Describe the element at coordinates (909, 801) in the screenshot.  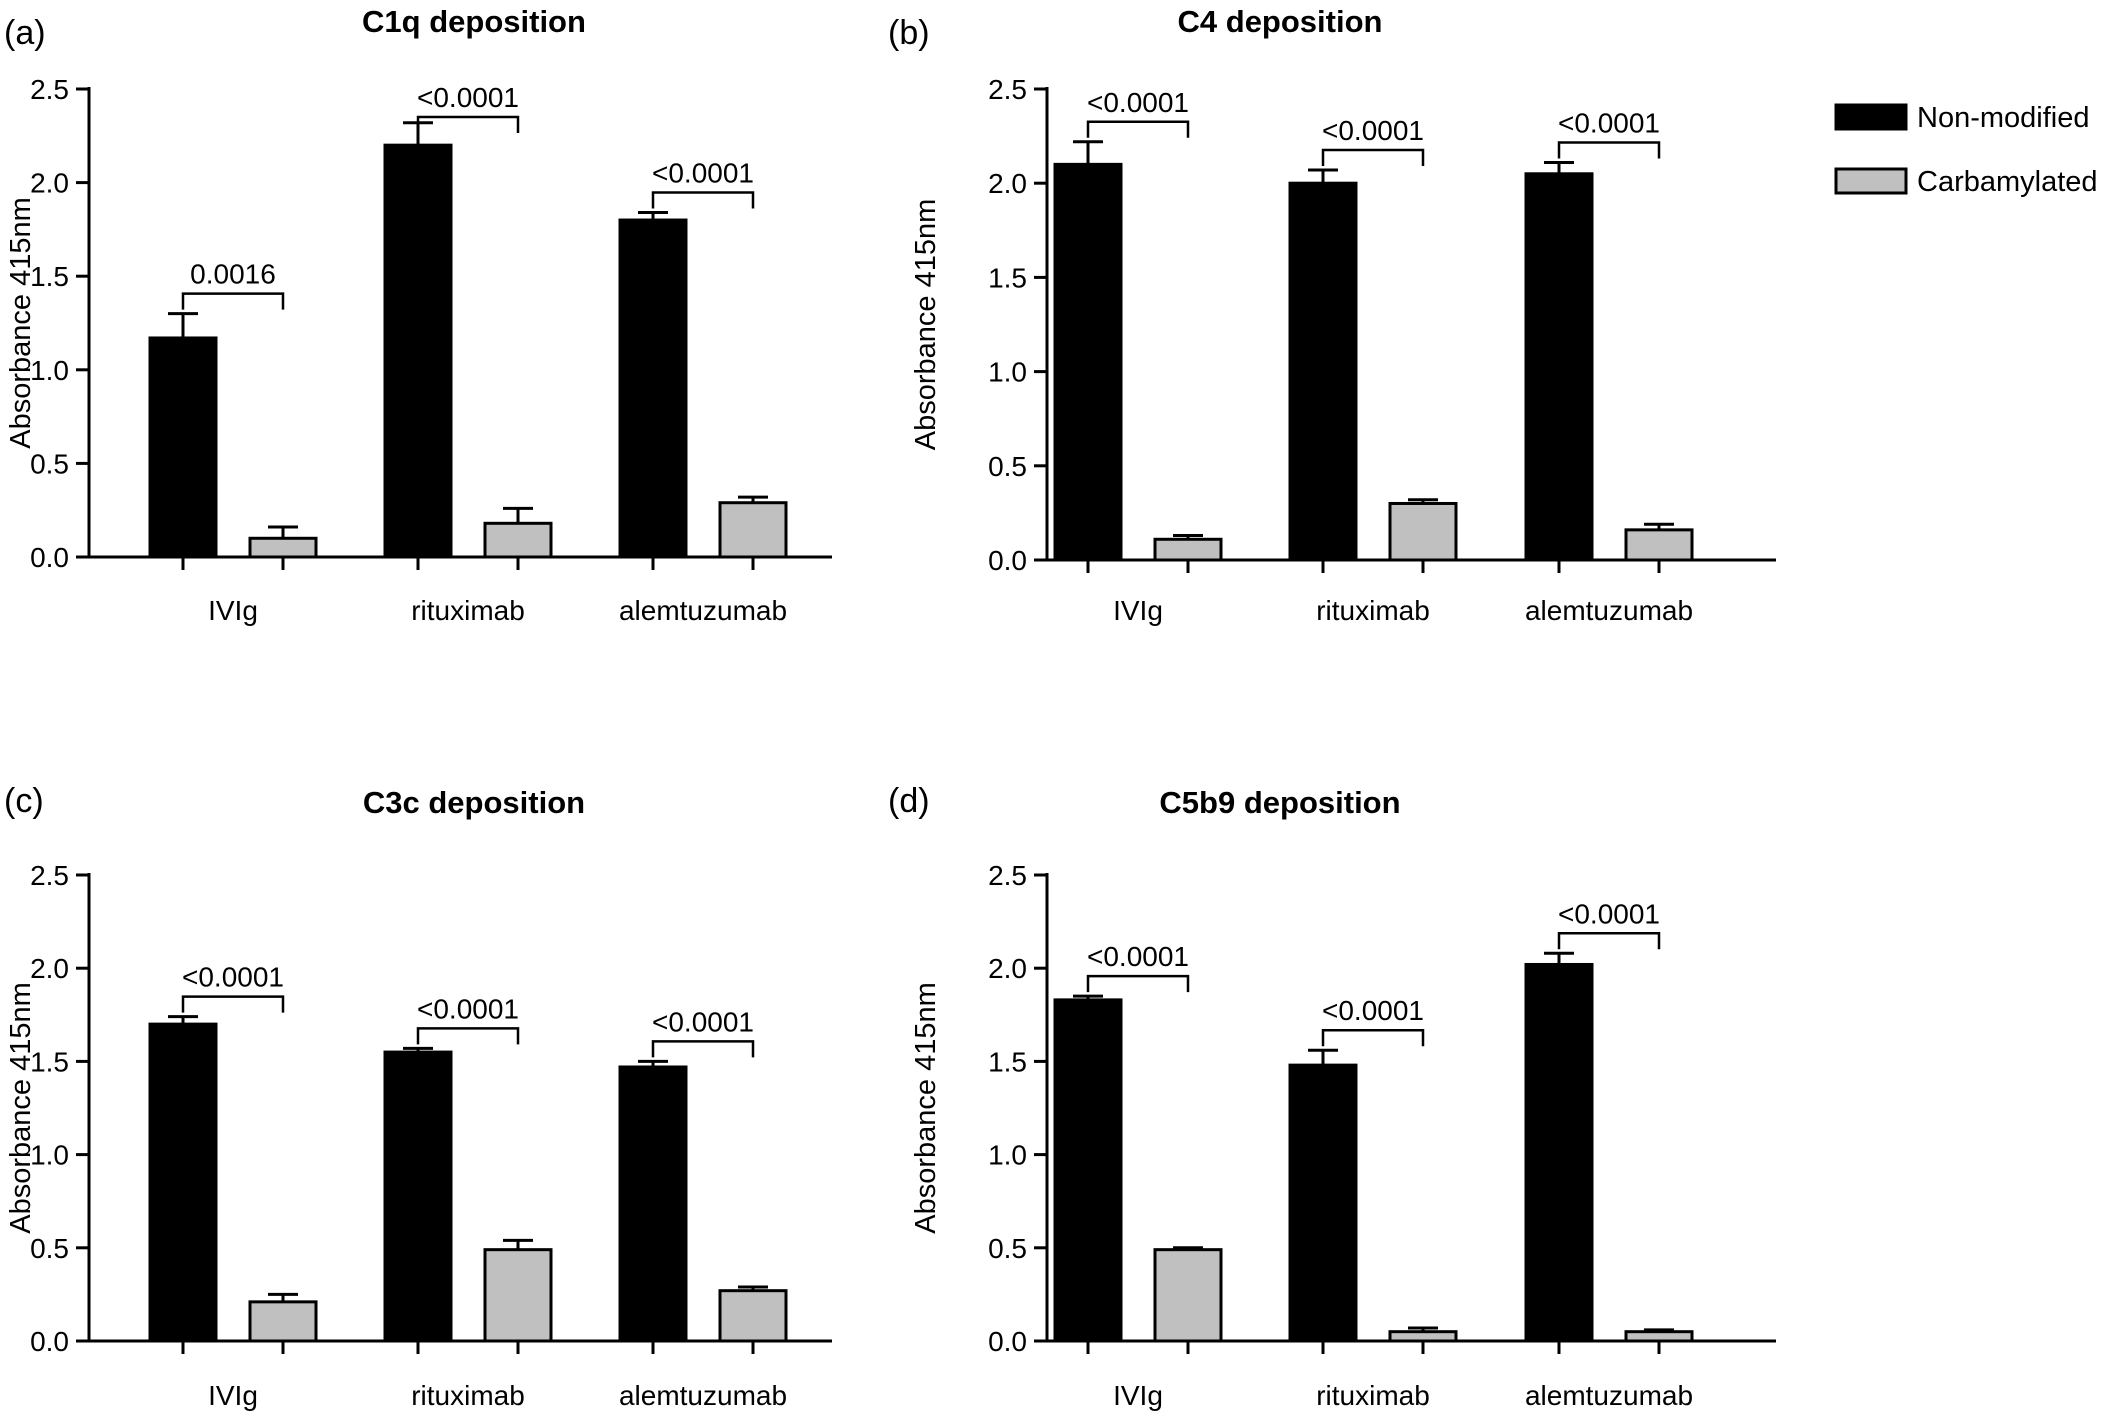
I see `panel-label: (d)` at that location.